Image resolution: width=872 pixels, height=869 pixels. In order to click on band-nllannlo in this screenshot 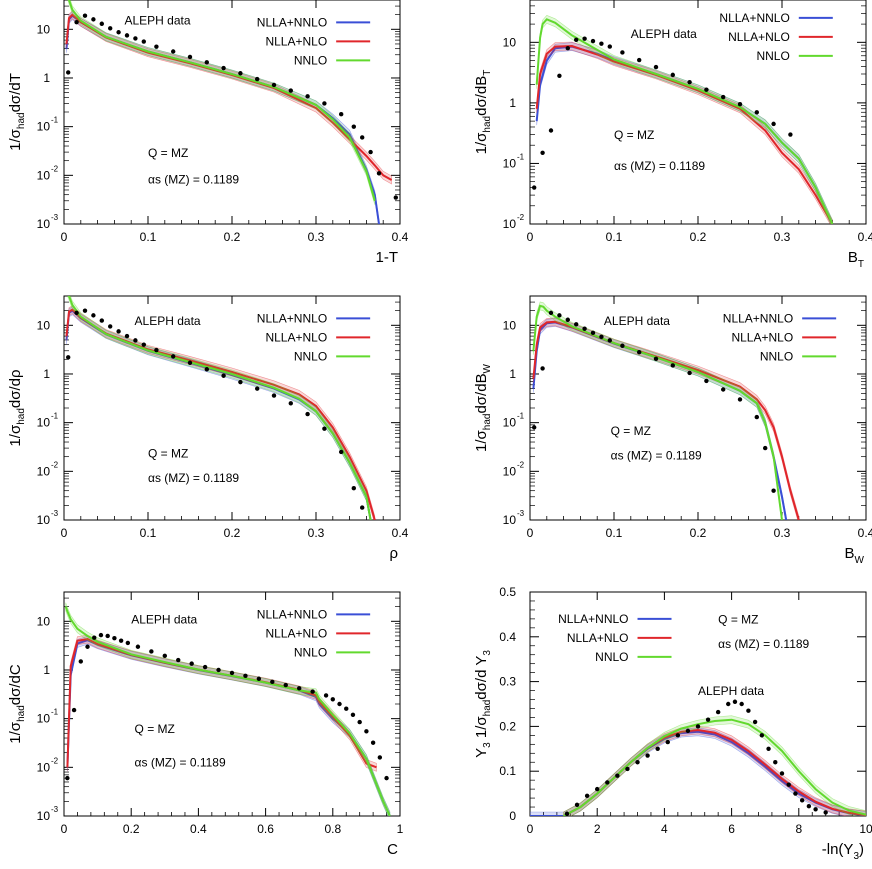, I will do `click(698, 771)`.